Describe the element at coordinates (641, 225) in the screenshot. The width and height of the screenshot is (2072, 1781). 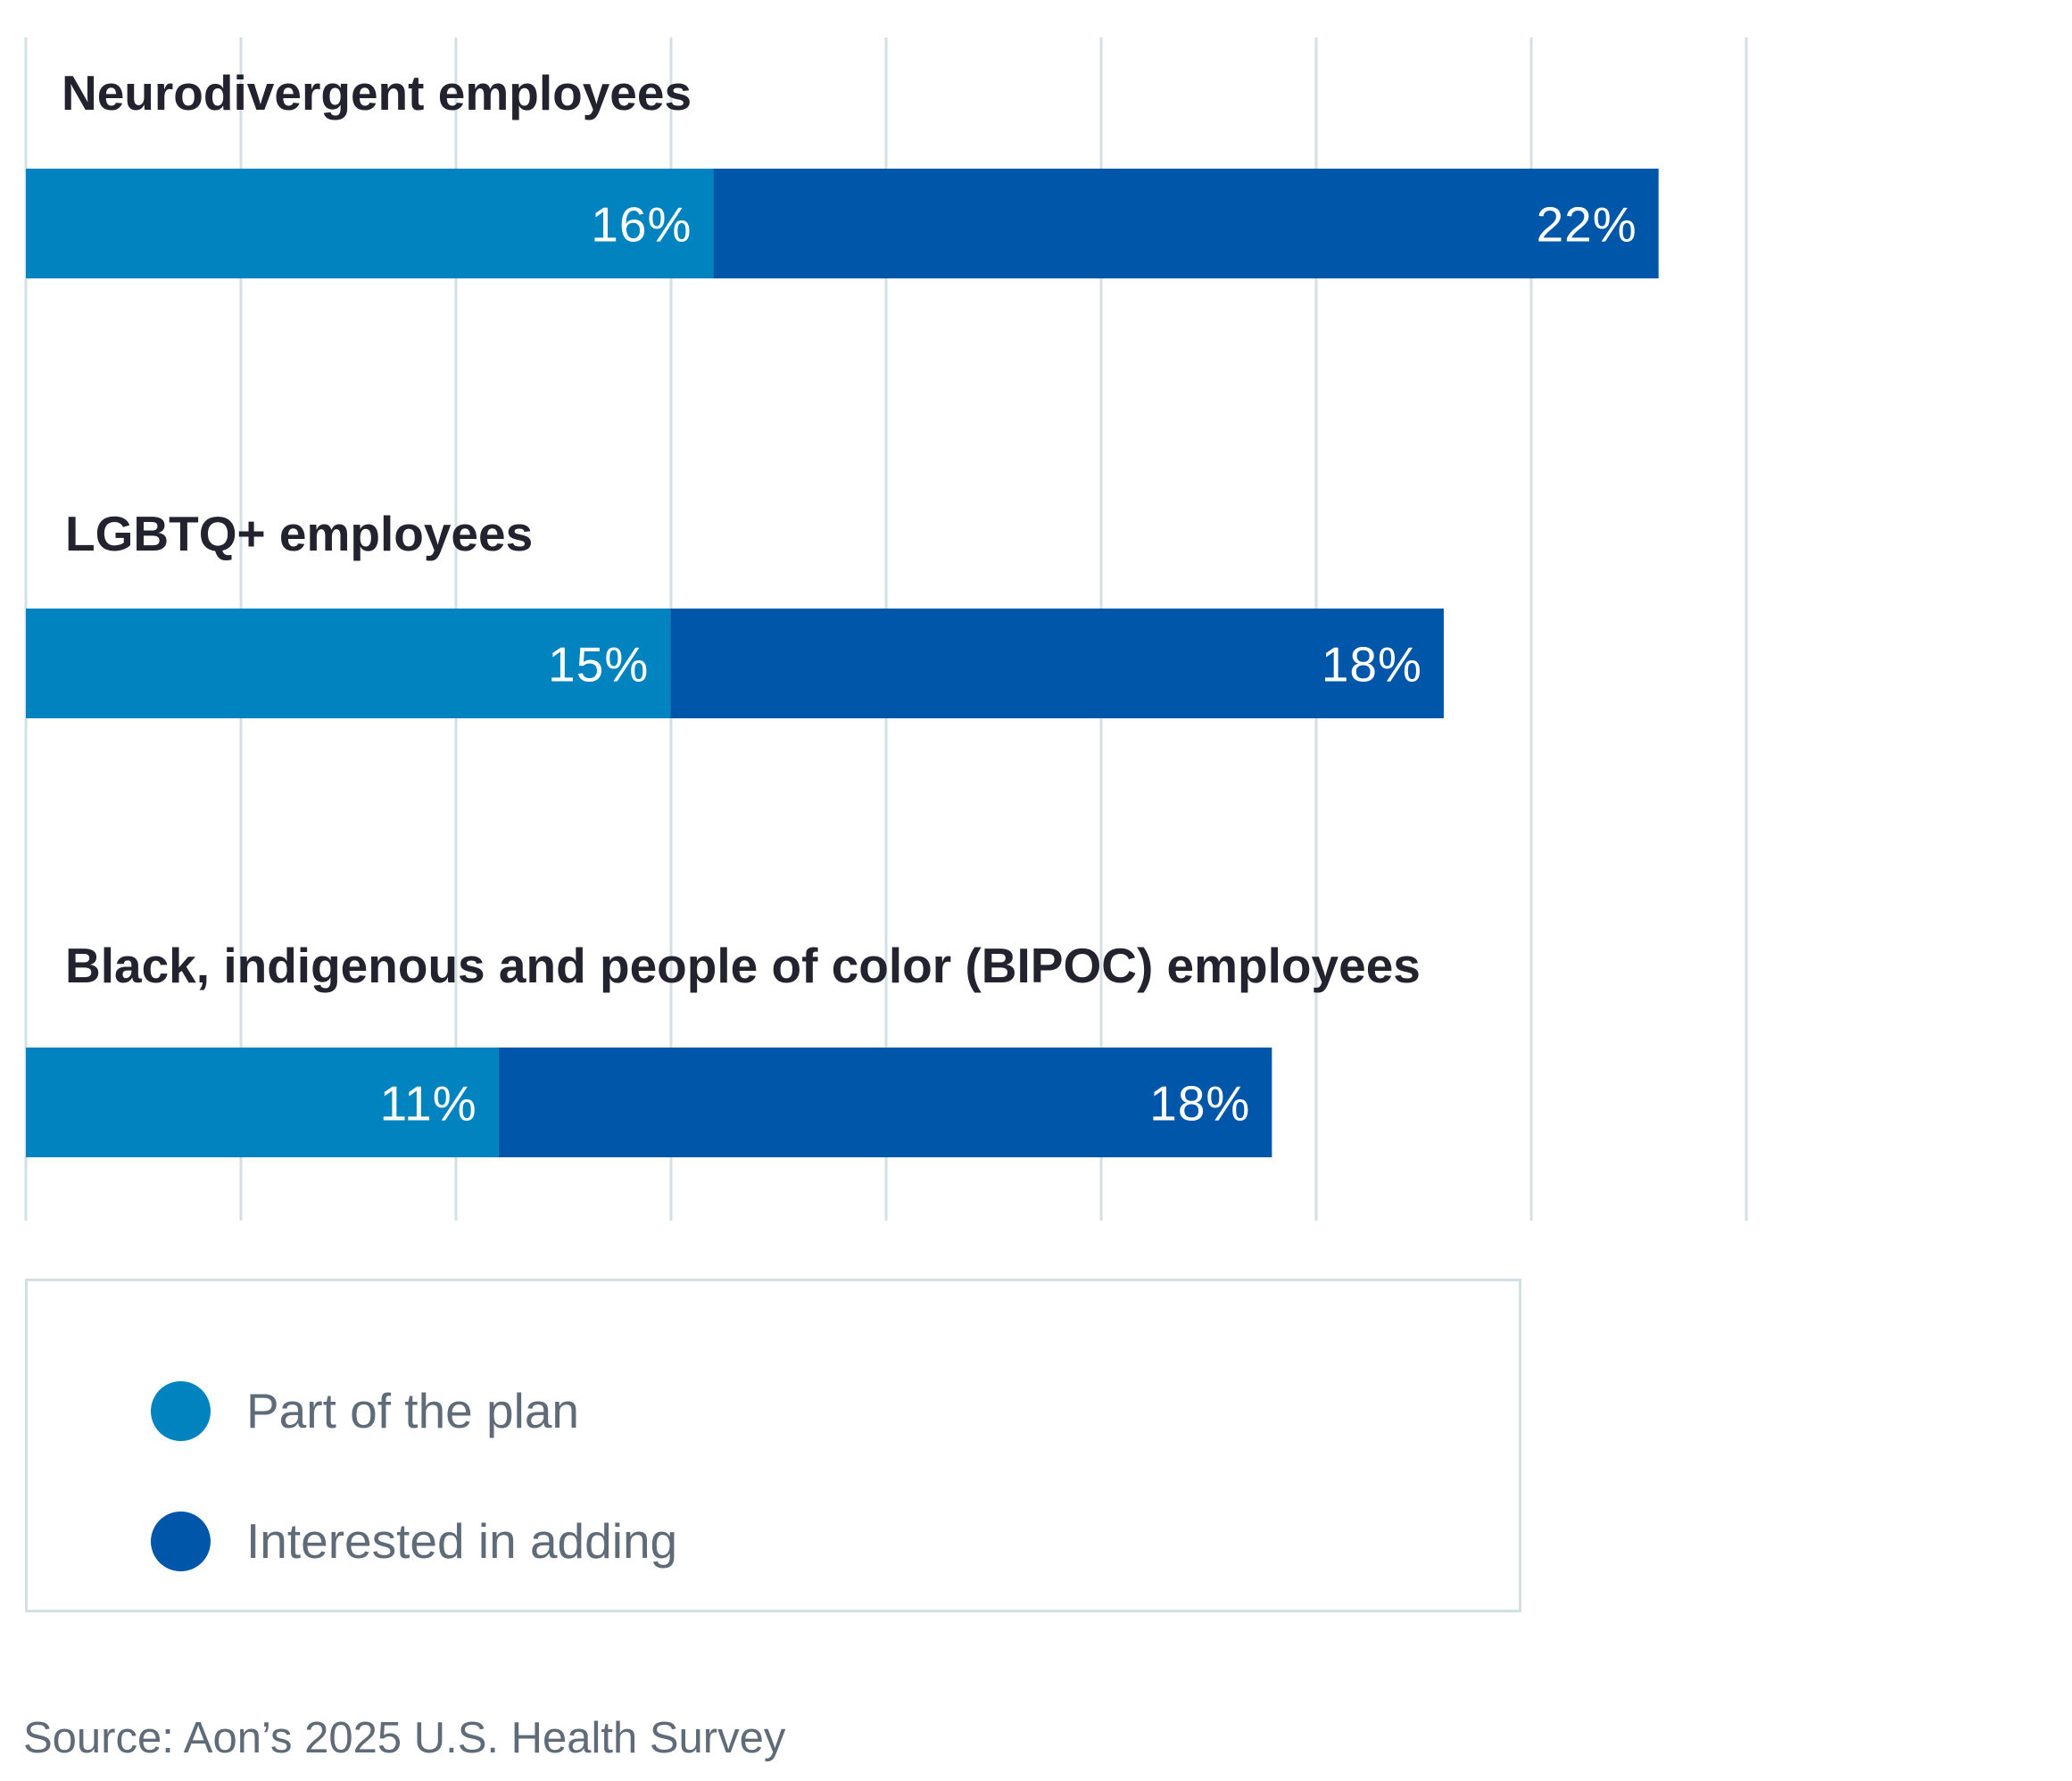
I see `data-label: 16%` at that location.